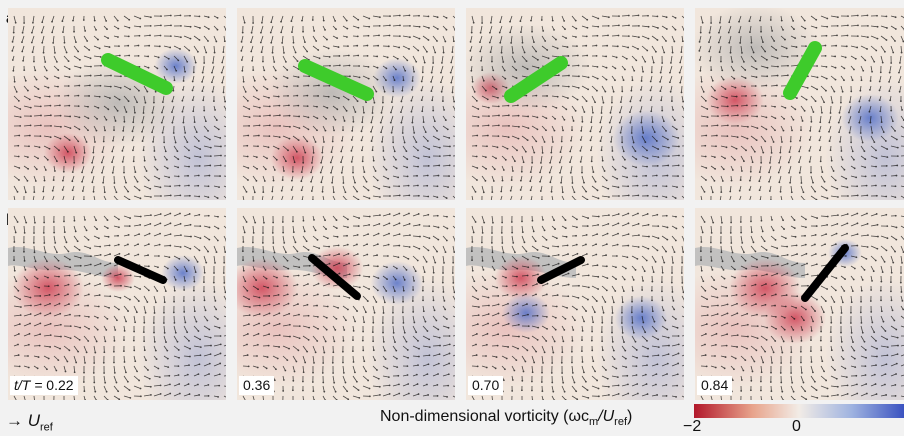 The height and width of the screenshot is (436, 904). I want to click on colorbar-label: Non-dimensional vorticity (ωcm/Uref), so click(506, 418).